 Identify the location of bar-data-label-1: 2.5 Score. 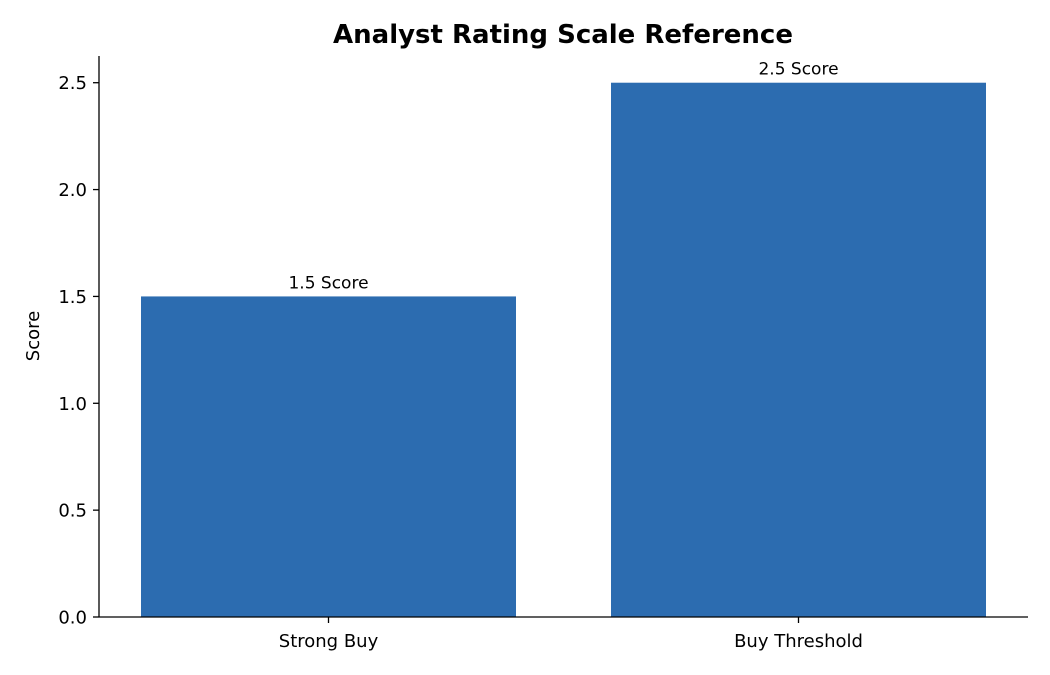
(798, 70).